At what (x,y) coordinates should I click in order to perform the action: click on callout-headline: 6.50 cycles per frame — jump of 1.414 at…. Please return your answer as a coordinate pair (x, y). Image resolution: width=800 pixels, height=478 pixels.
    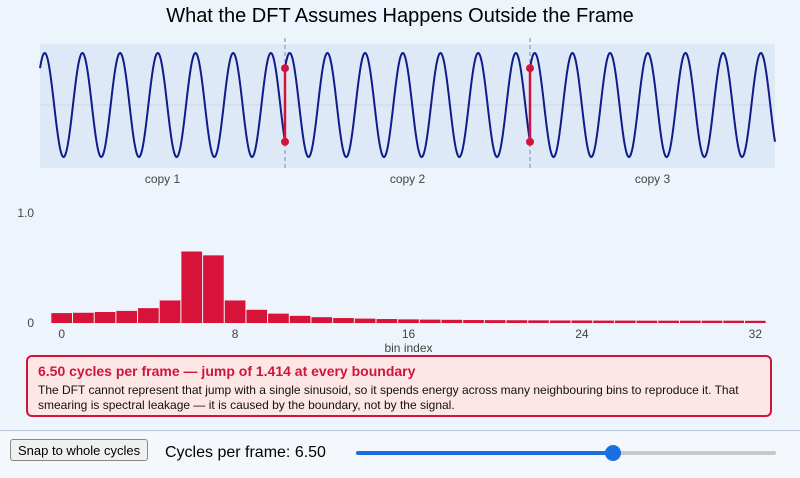
    Looking at the image, I should click on (227, 371).